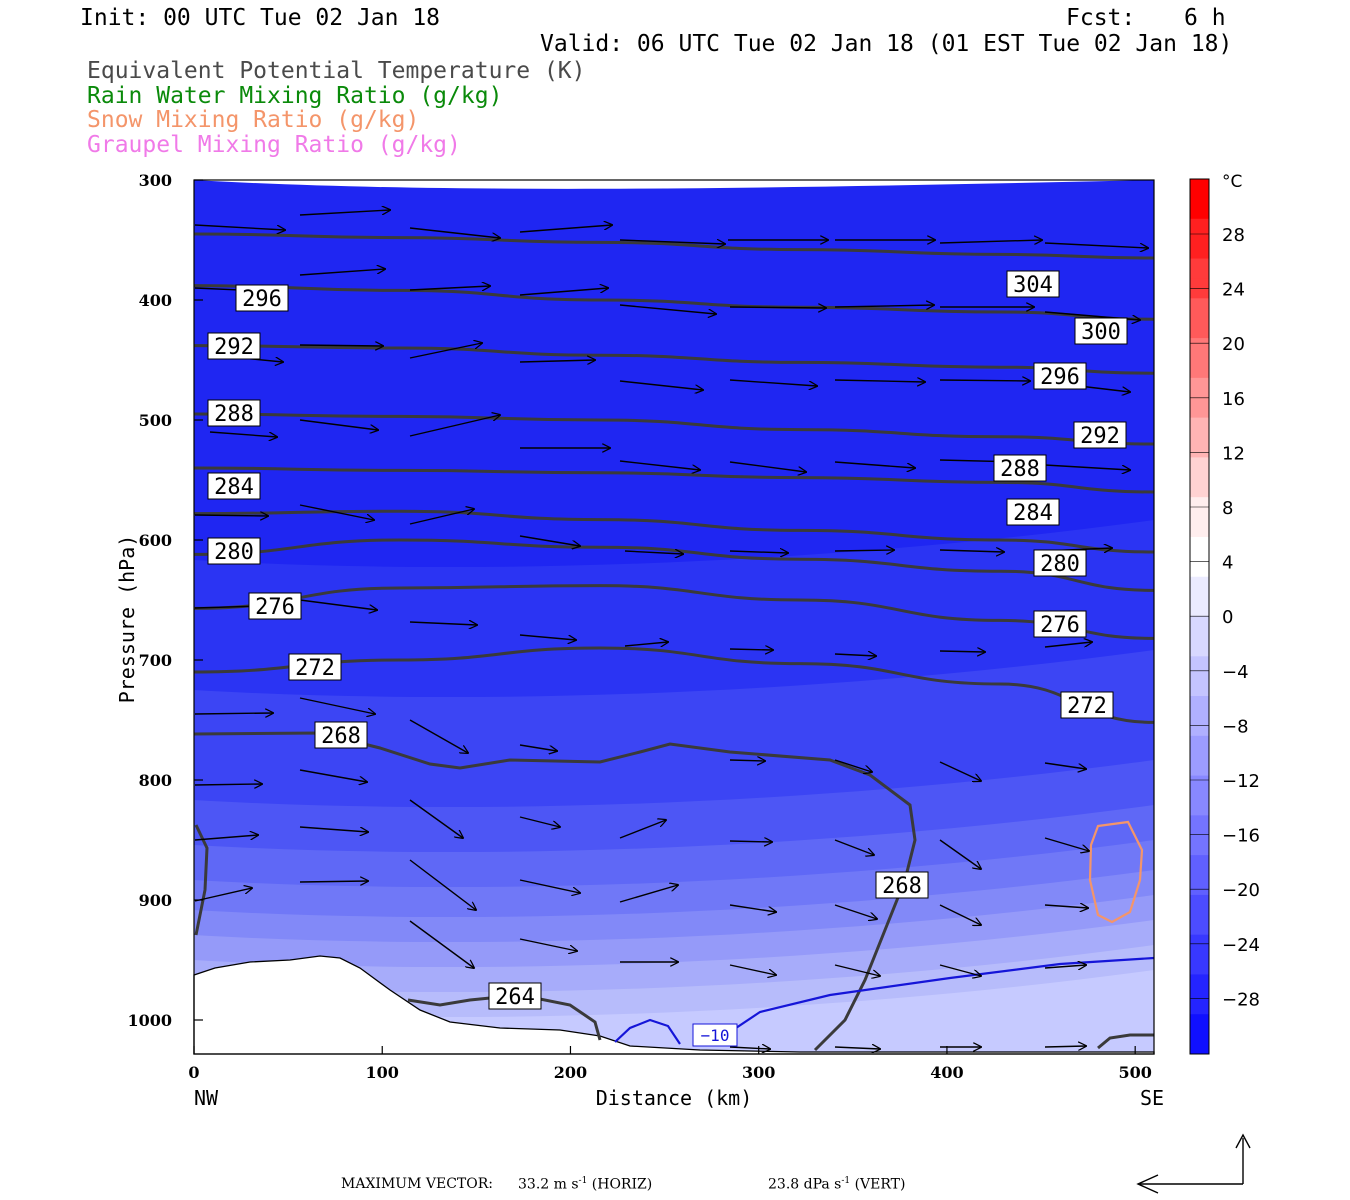  Describe the element at coordinates (295, 96) in the screenshot. I see `legend-rain: Rain Water Mixing Ratio (g/kg)` at that location.